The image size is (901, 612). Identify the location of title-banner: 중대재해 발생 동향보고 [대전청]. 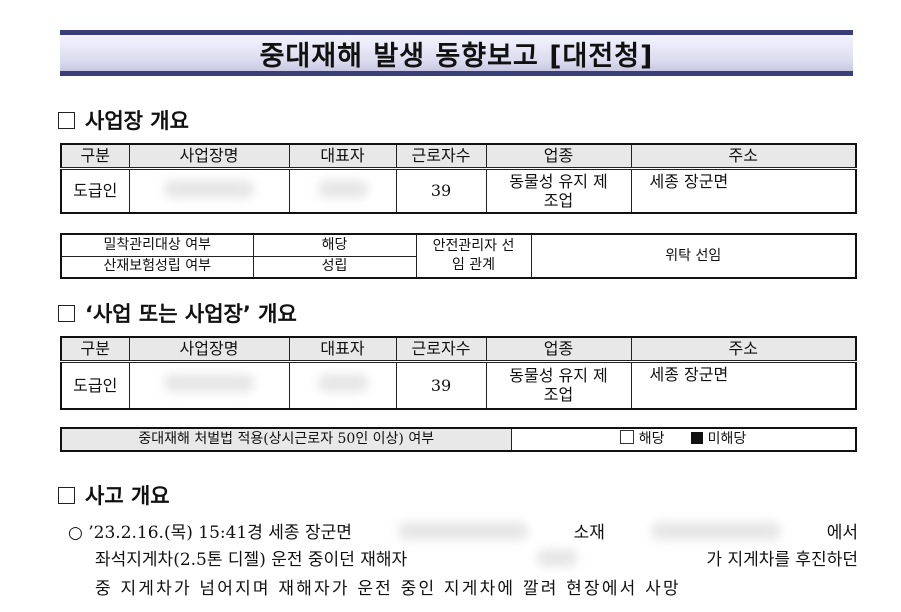
(456, 53).